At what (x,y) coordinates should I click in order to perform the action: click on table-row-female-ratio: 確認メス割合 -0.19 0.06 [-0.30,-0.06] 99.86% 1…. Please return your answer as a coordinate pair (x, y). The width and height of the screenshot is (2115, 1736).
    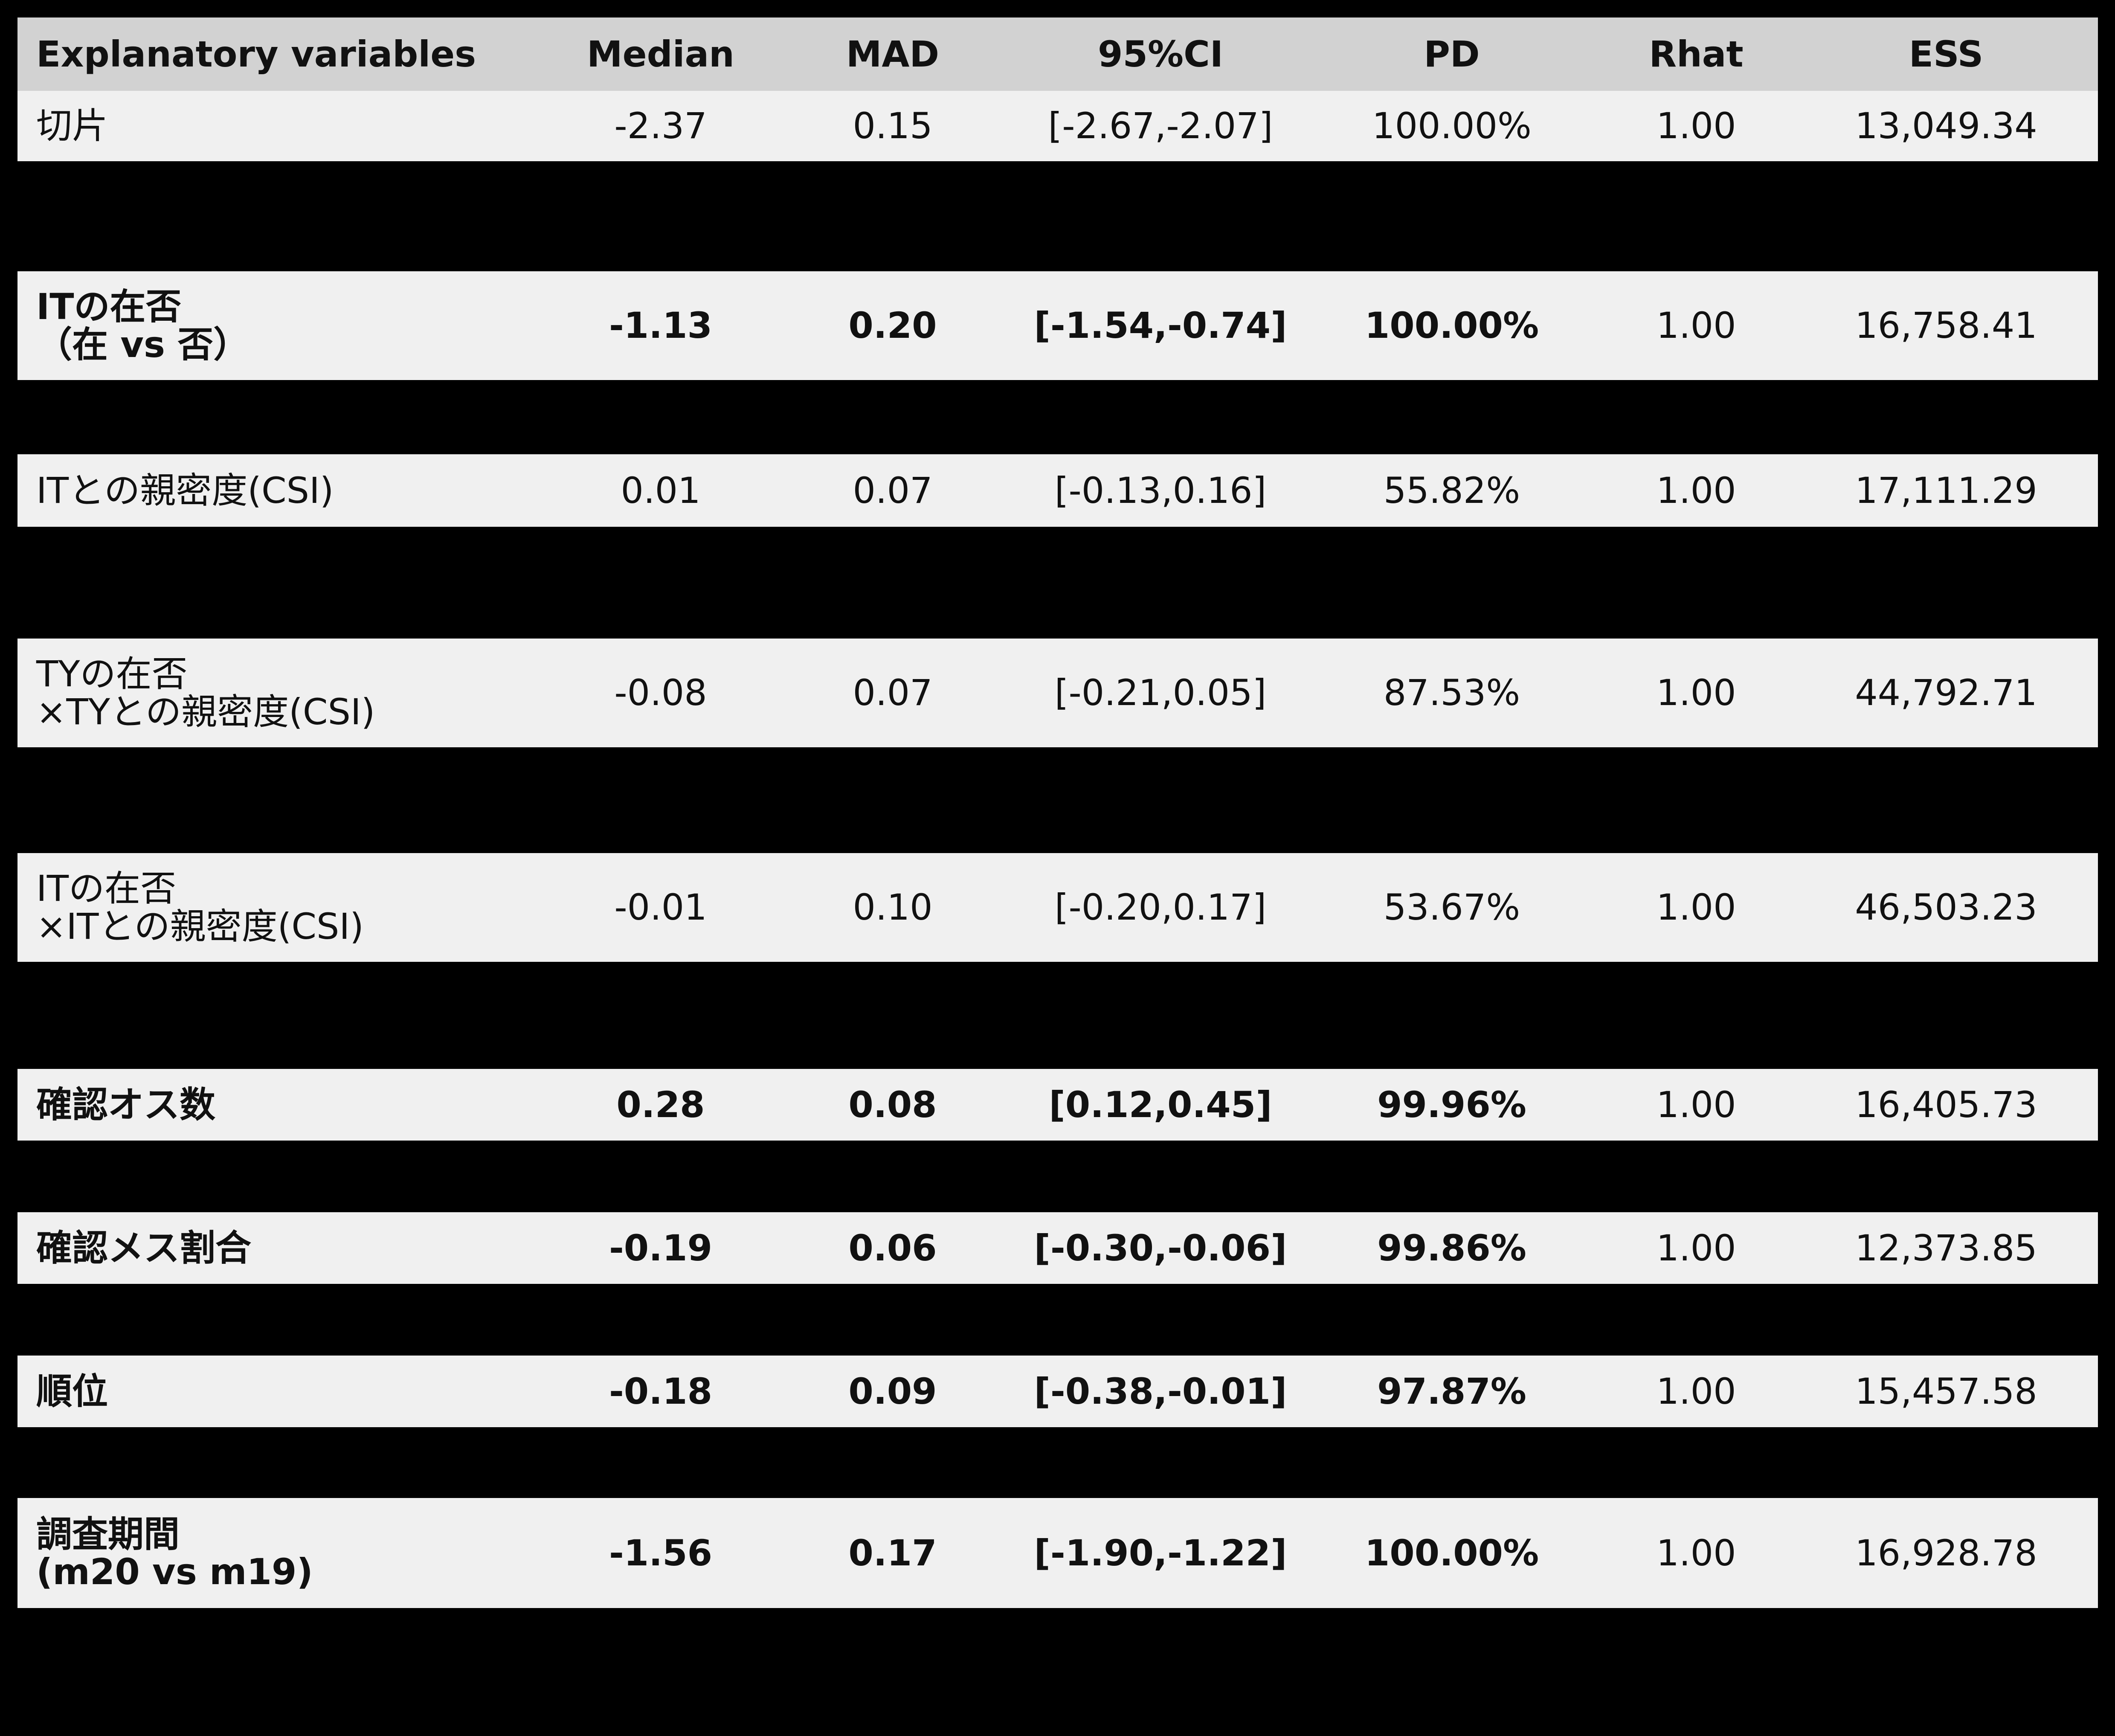
    Looking at the image, I should click on (1057, 1248).